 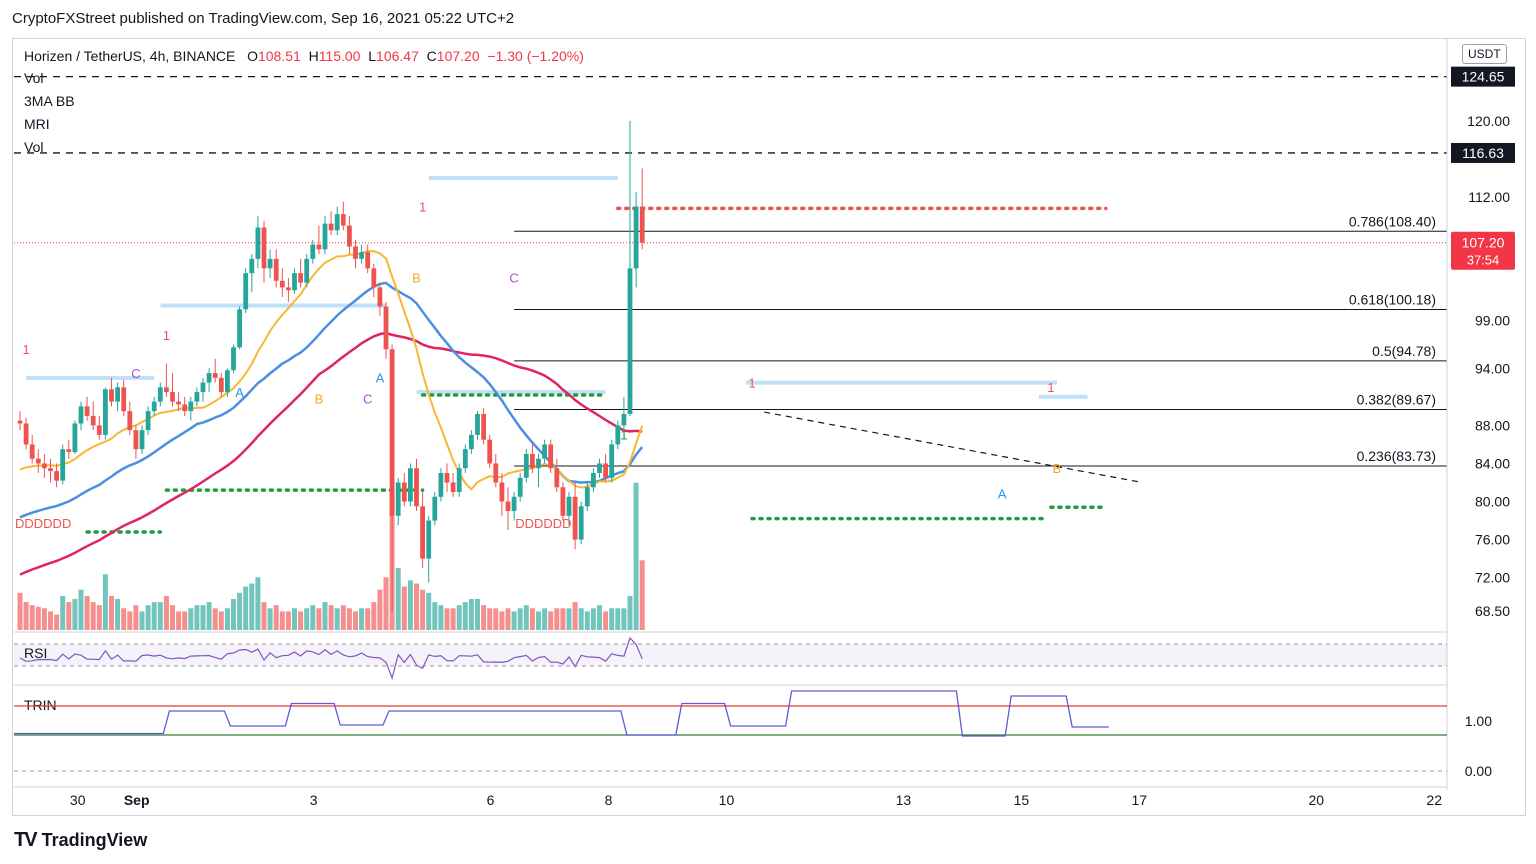 I want to click on x-tick-label: 6, so click(x=491, y=800).